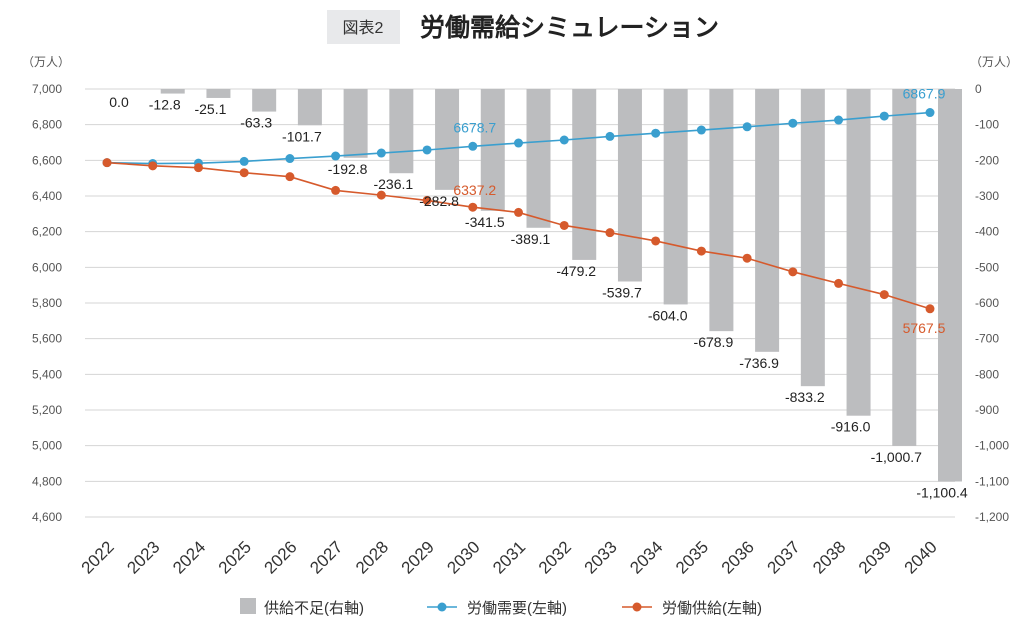 This screenshot has height=628, width=1024. Describe the element at coordinates (805, 397) in the screenshot. I see `shortage-data-label: -833.2` at that location.